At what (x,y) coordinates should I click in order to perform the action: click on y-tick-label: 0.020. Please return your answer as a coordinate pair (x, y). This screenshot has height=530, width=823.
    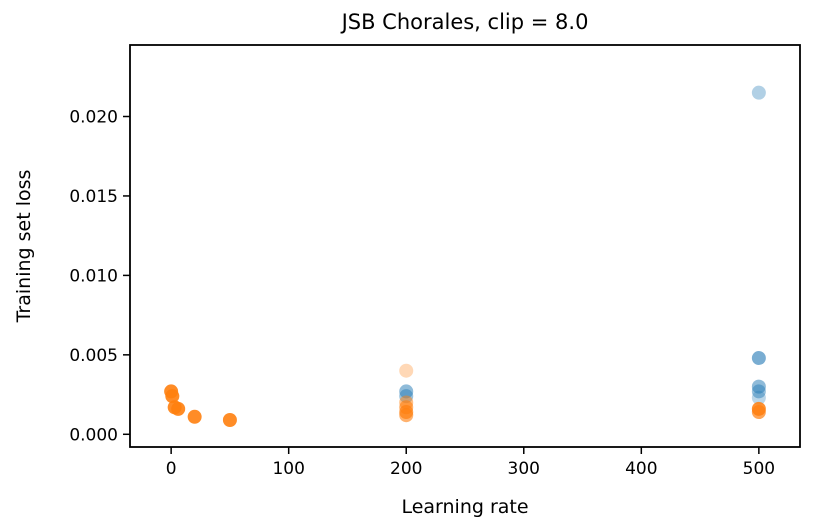
    Looking at the image, I should click on (93, 118).